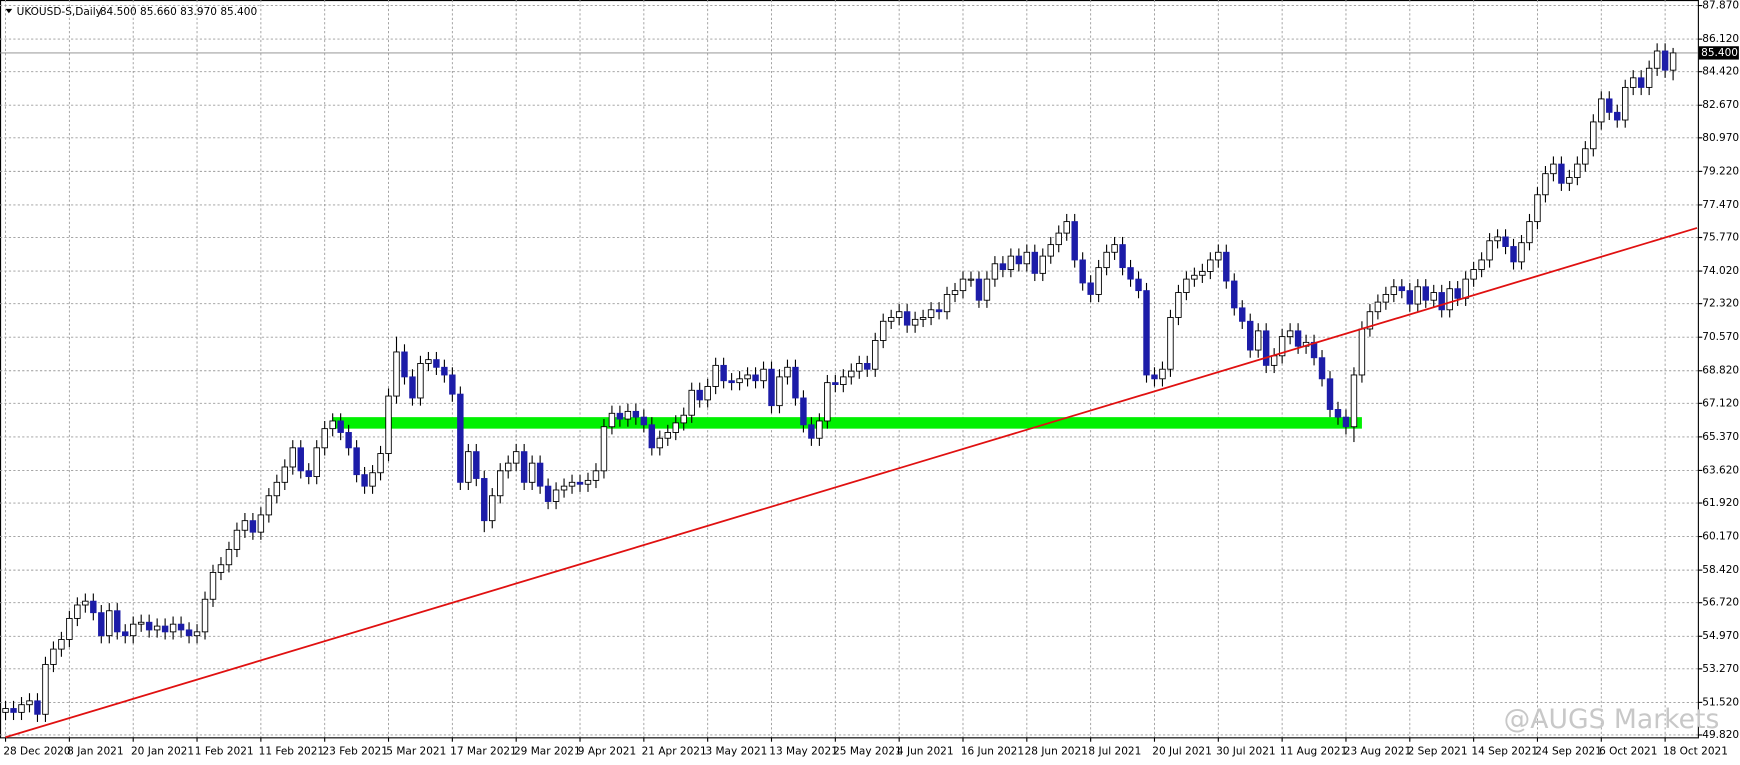  Describe the element at coordinates (1720, 238) in the screenshot. I see `y-tick-label: 75.770` at that location.